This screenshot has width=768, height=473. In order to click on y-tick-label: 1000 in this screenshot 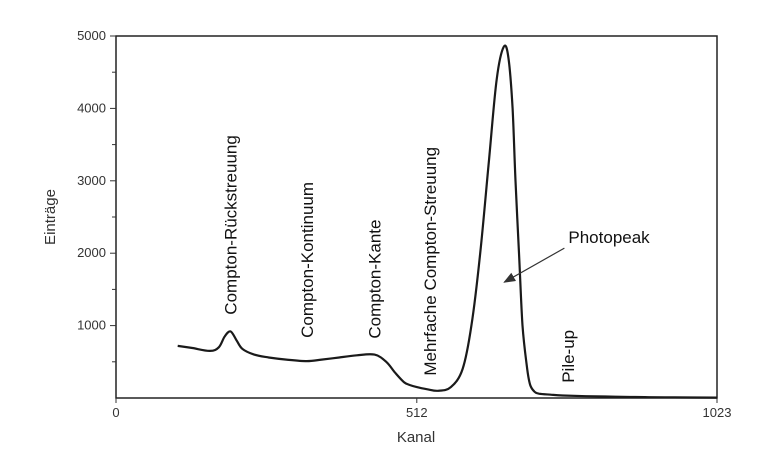, I will do `click(91, 325)`.